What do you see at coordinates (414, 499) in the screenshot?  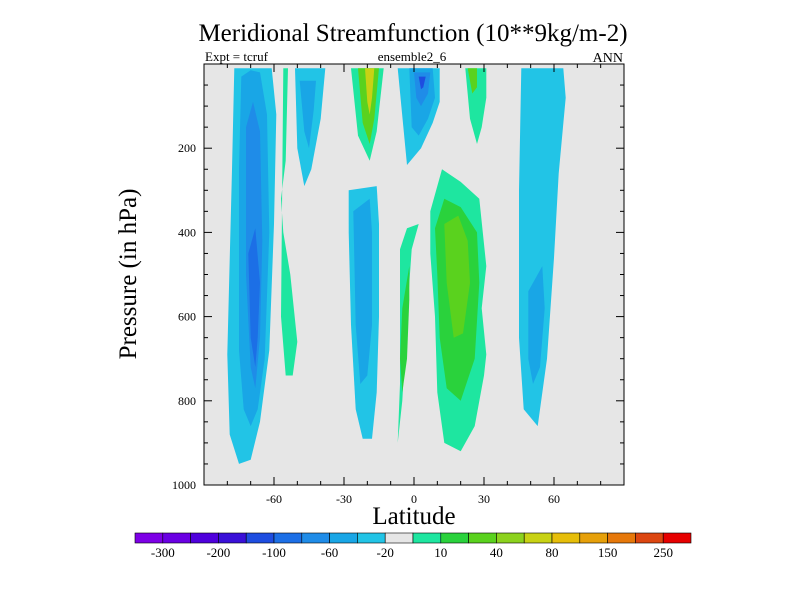 I see `x-tick-label: 0` at bounding box center [414, 499].